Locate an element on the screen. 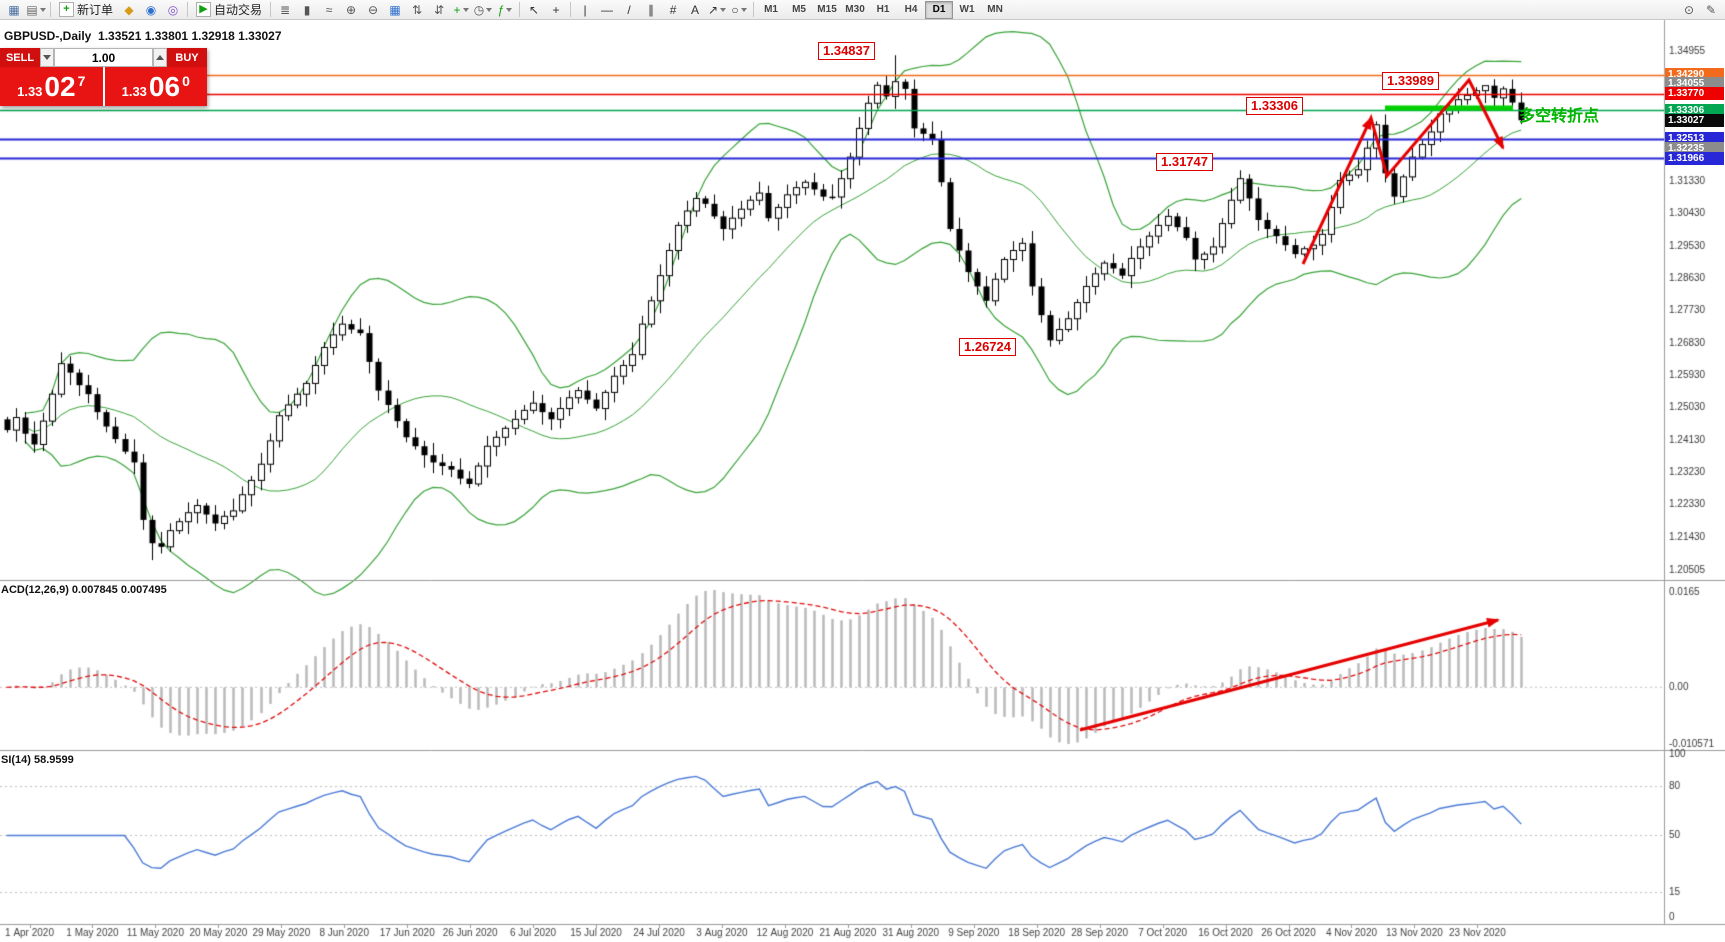  tile-windows-icon: ▦ is located at coordinates (395, 9).